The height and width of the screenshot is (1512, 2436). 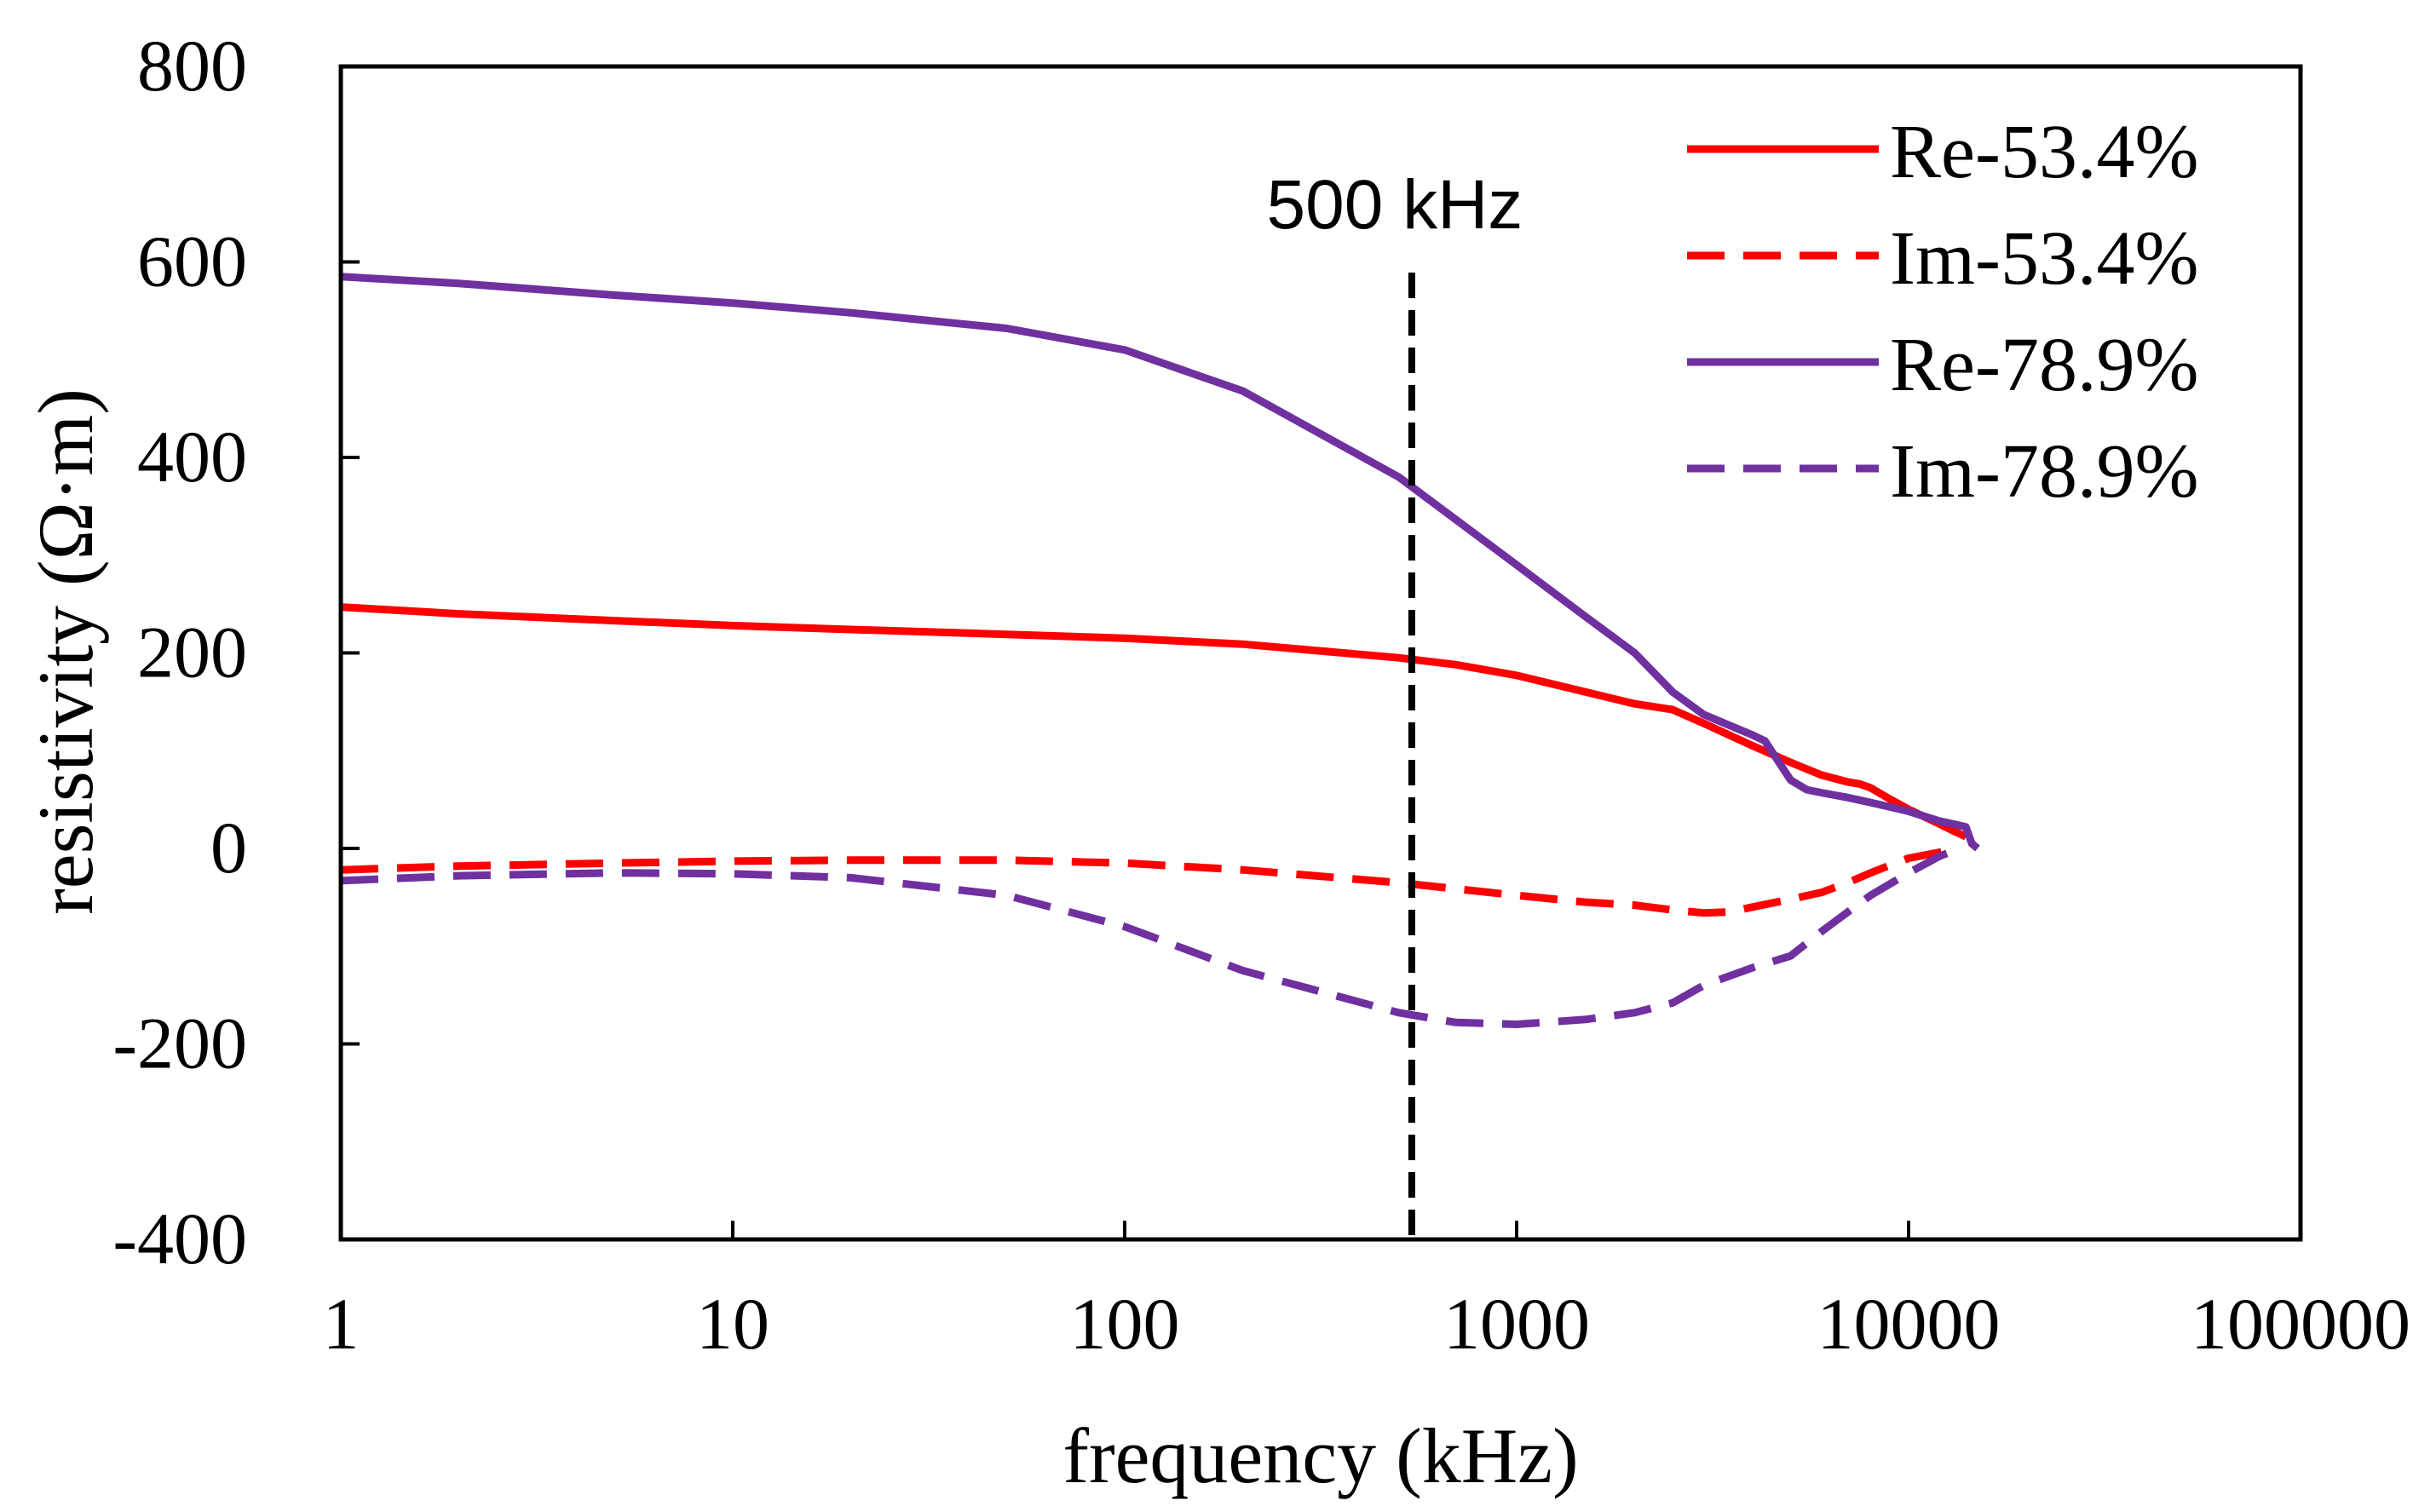 What do you see at coordinates (65, 651) in the screenshot?
I see `y-axis-label: resistivity (Ω·m)` at bounding box center [65, 651].